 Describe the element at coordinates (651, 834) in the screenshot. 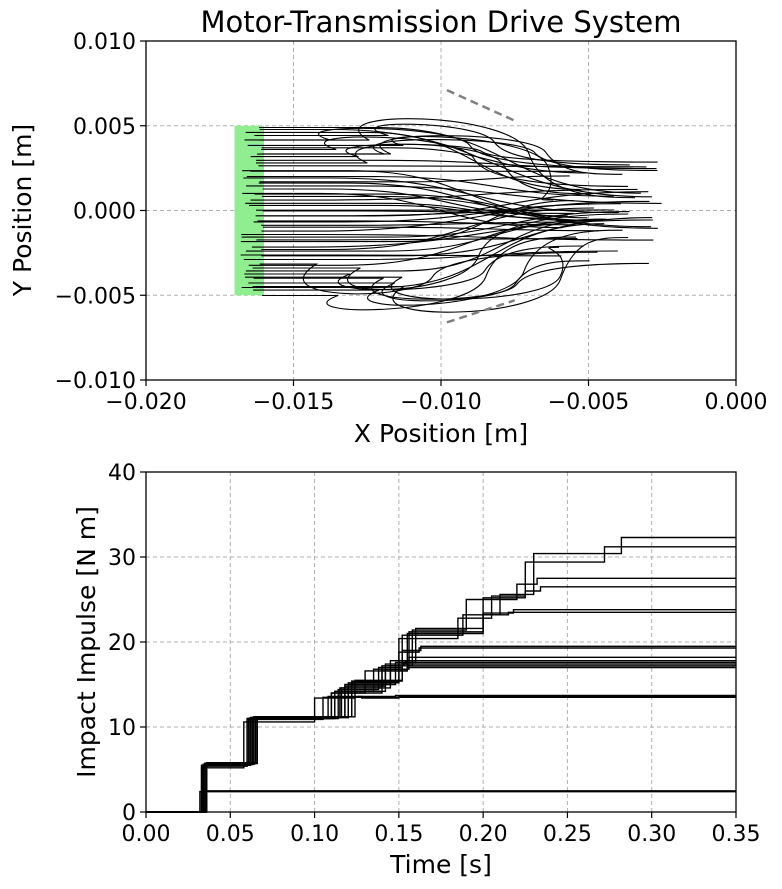

I see `x-tick-label: 0.30` at that location.